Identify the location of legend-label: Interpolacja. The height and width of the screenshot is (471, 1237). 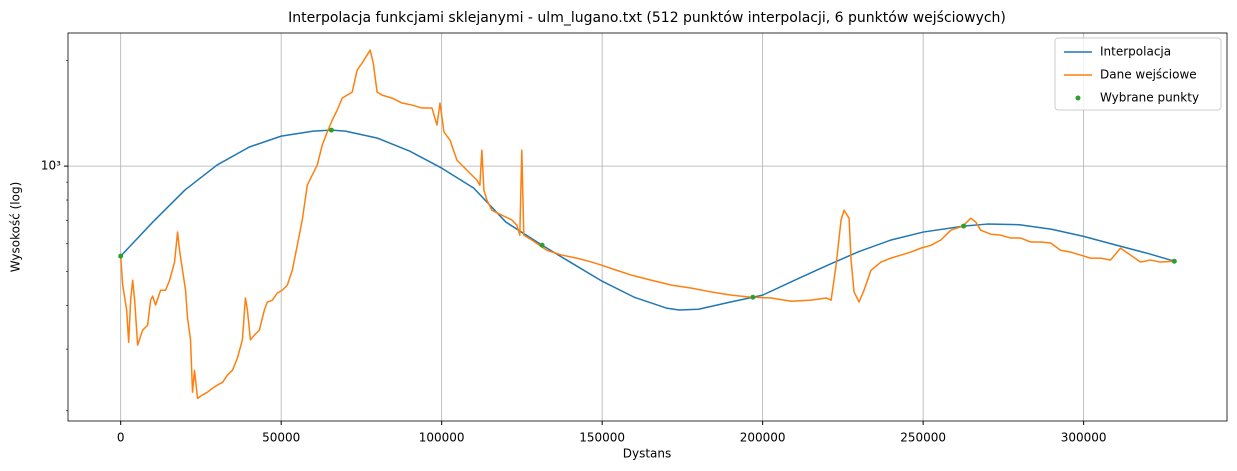
(1135, 52).